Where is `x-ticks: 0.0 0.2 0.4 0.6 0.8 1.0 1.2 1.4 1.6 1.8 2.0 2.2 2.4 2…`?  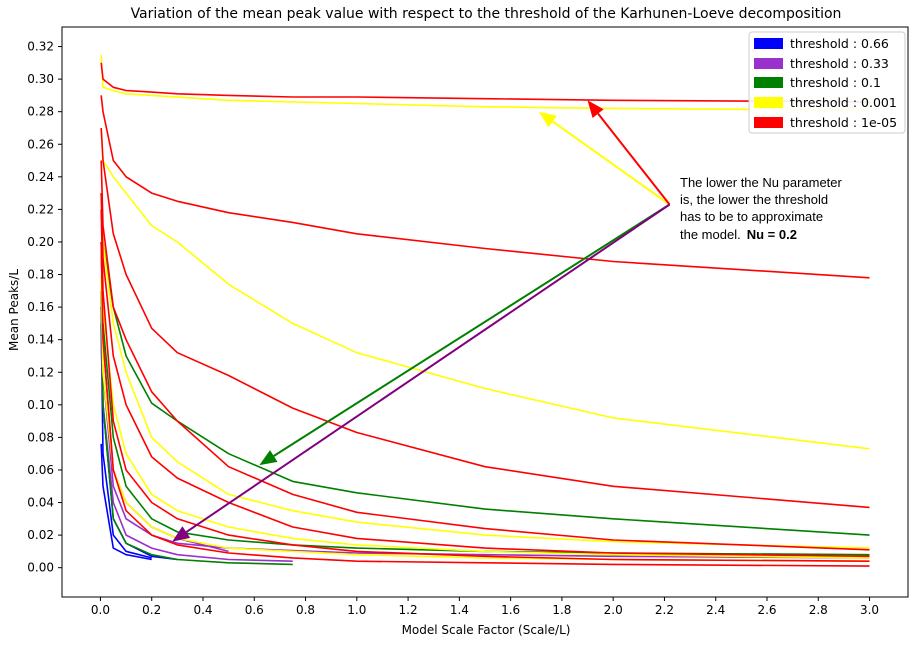
x-ticks: 0.0 0.2 0.4 0.6 0.8 1.0 1.2 1.4 1.6 1.8 2.0 2.2 2.4 2… is located at coordinates (485, 607).